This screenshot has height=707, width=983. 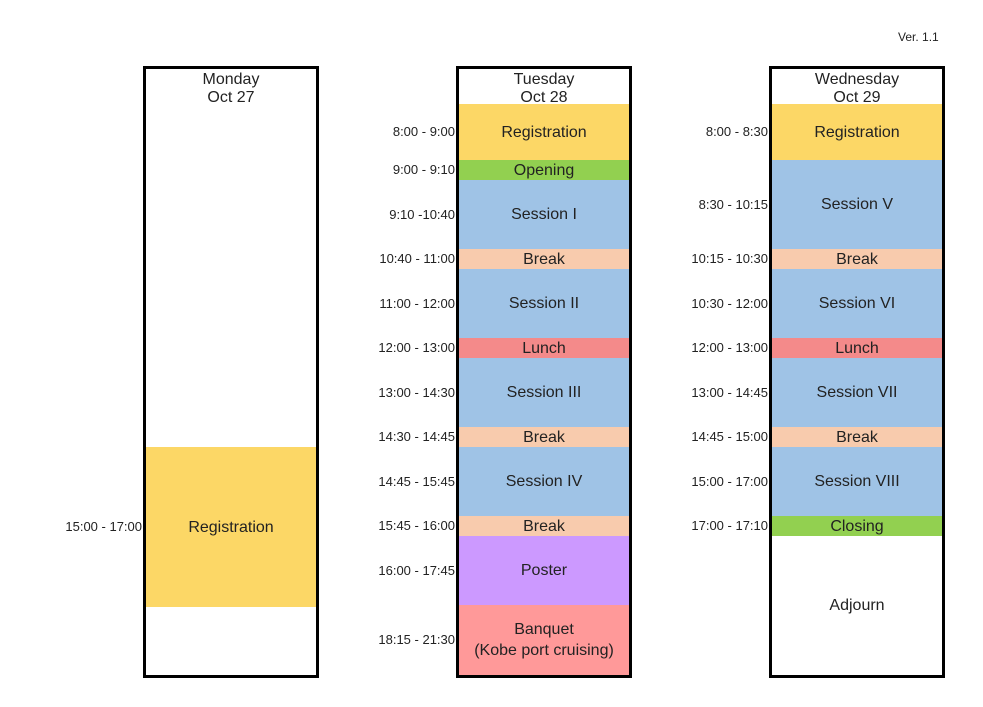 I want to click on day-header: Tuesday Oct 28, so click(x=544, y=90).